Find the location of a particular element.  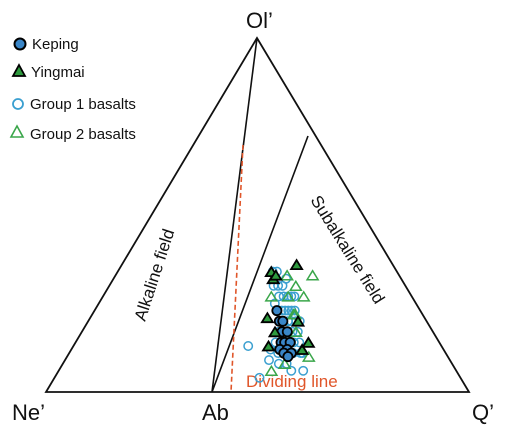

subalkaline-boundary is located at coordinates (260, 264).